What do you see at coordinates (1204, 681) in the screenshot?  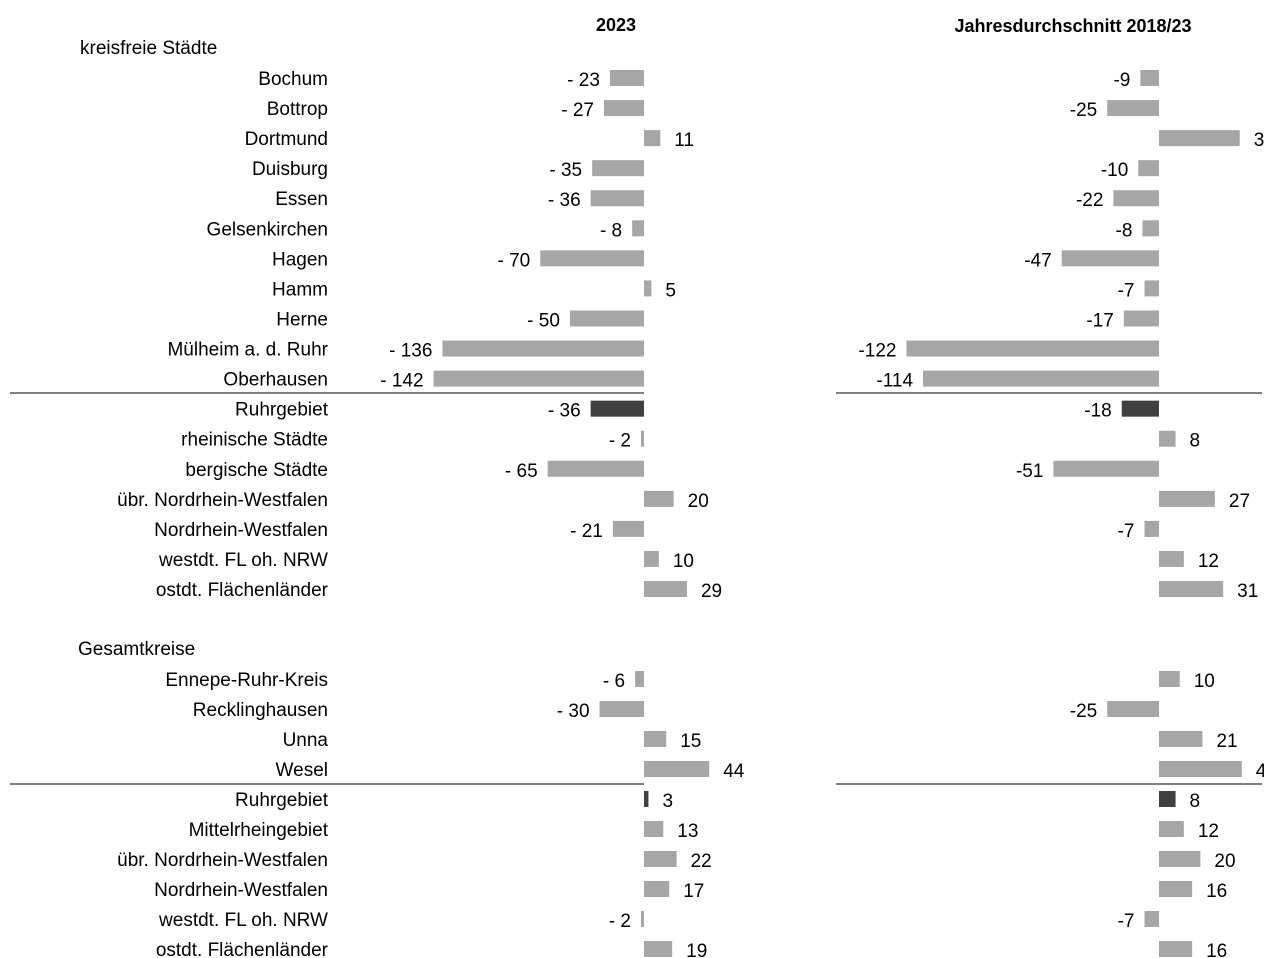 I see `value-label-average-ennepe-ruhr-kreis: 10` at bounding box center [1204, 681].